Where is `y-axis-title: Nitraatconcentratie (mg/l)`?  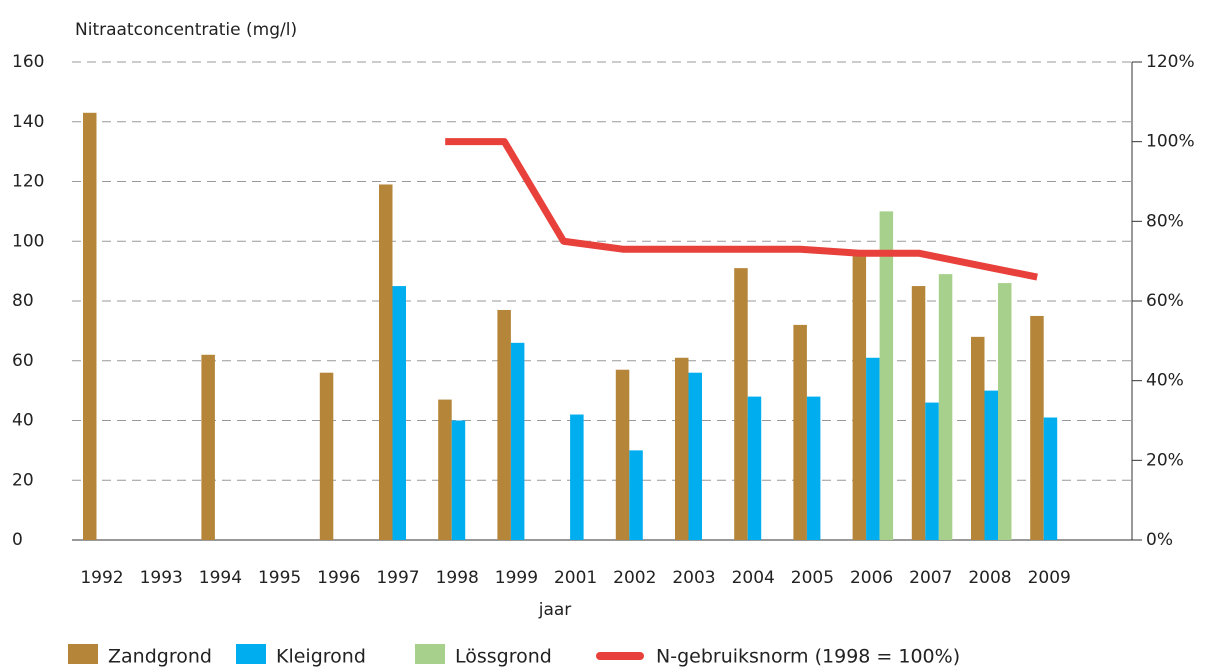
y-axis-title: Nitraatconcentratie (mg/l) is located at coordinates (186, 30).